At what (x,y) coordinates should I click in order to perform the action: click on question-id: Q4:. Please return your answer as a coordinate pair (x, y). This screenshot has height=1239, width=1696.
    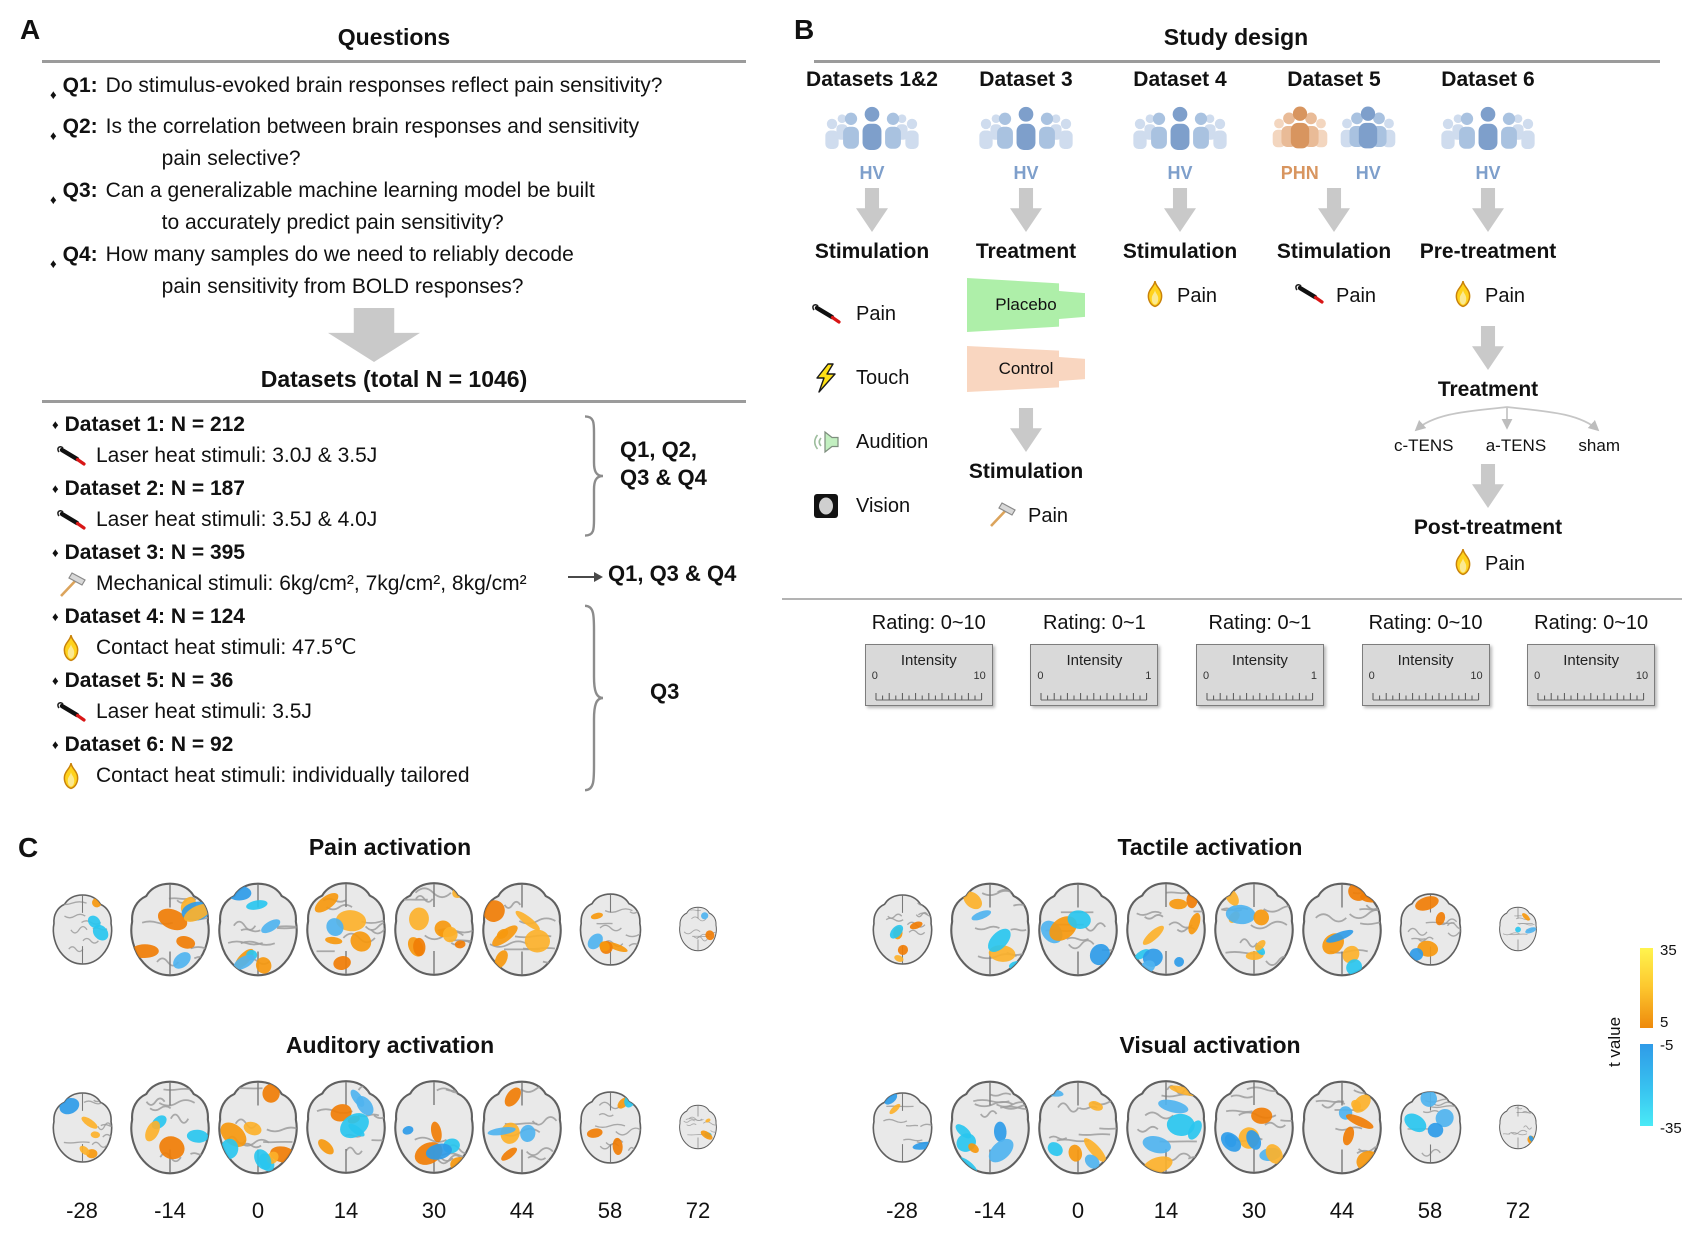
    Looking at the image, I should click on (80, 254).